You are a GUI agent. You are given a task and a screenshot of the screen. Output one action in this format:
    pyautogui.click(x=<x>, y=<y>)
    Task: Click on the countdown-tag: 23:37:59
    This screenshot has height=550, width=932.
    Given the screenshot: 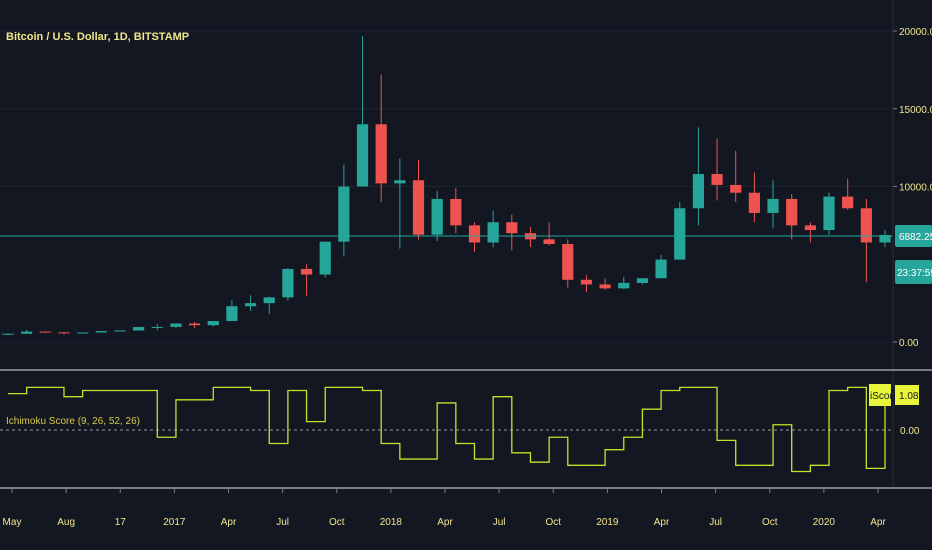 What is the action you would take?
    pyautogui.click(x=913, y=272)
    